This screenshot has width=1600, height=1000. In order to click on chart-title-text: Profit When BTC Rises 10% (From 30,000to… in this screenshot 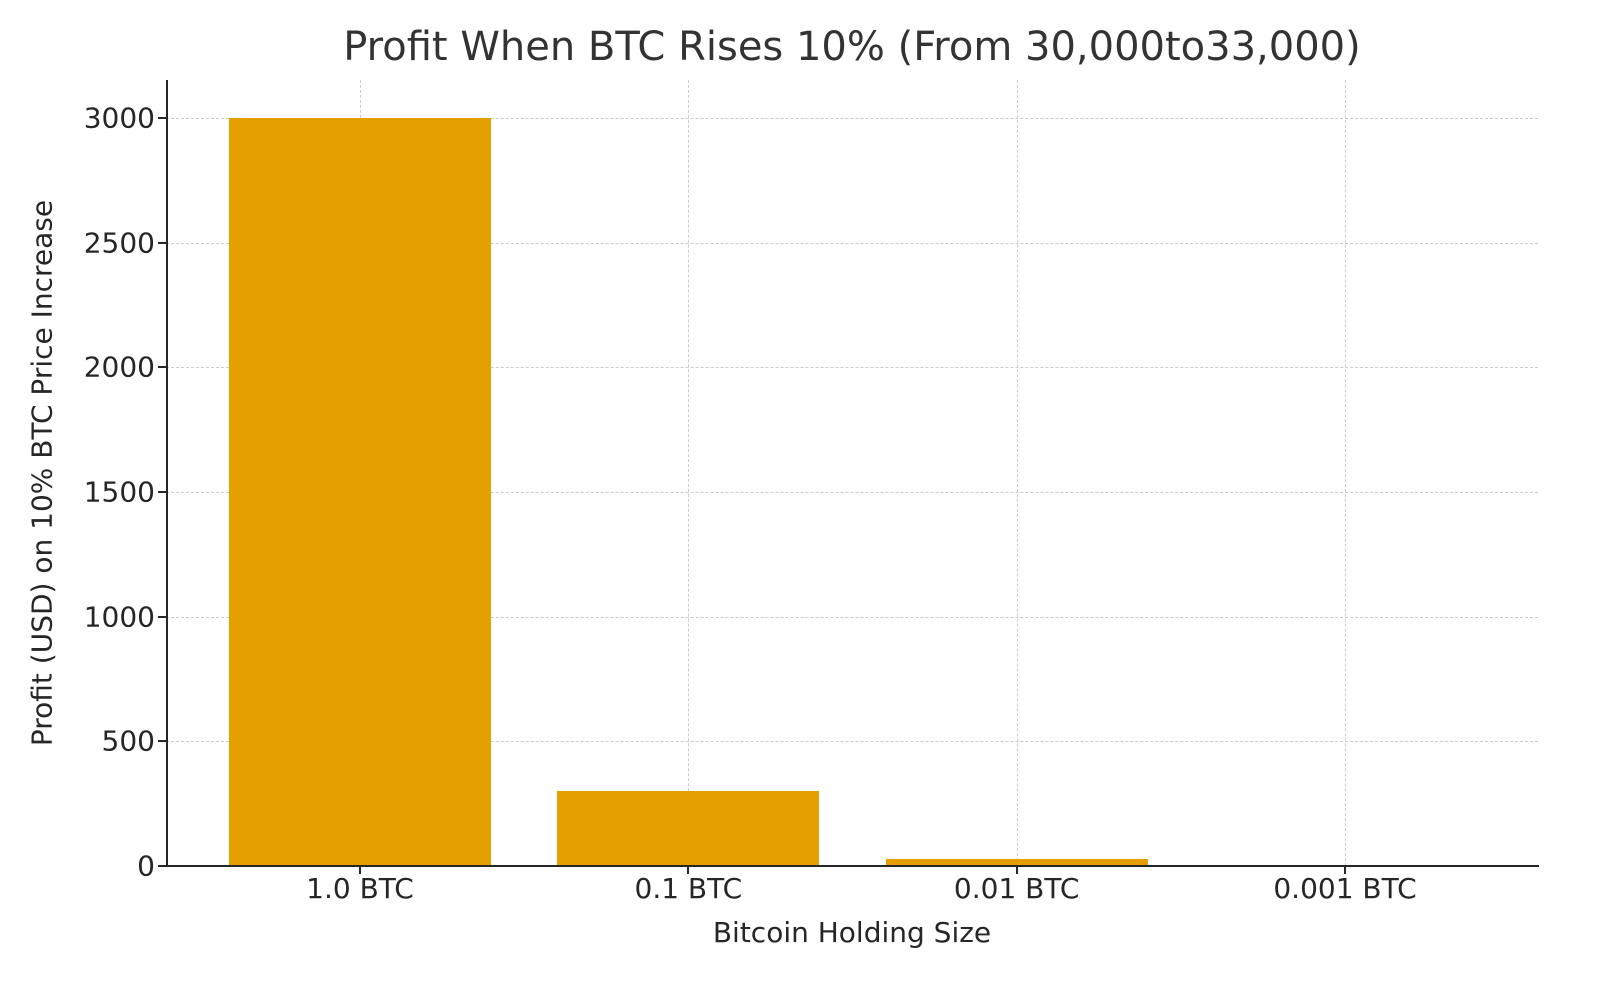, I will do `click(852, 47)`.